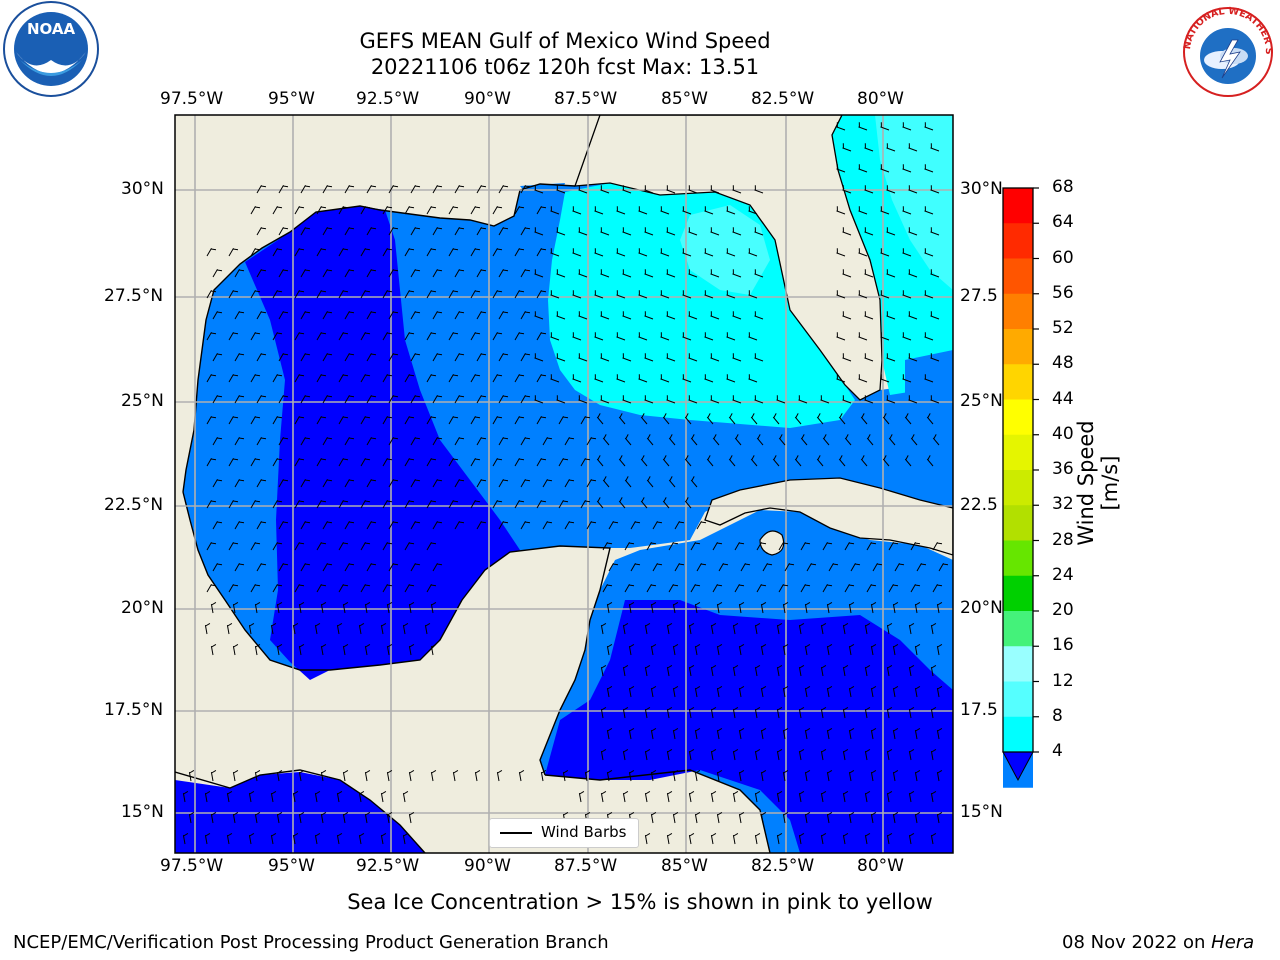 This screenshot has width=1280, height=960. What do you see at coordinates (749, 726) in the screenshot?
I see `low-wind-caribbean` at bounding box center [749, 726].